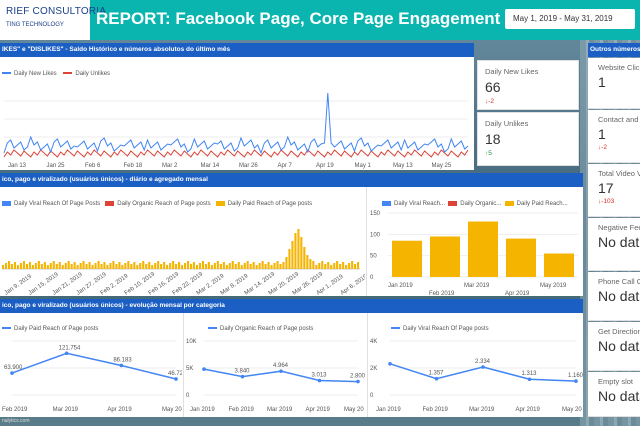 This screenshot has height=426, width=640. I want to click on legend-paid-line: Daily Paid Reach of Page posts, so click(56, 329).